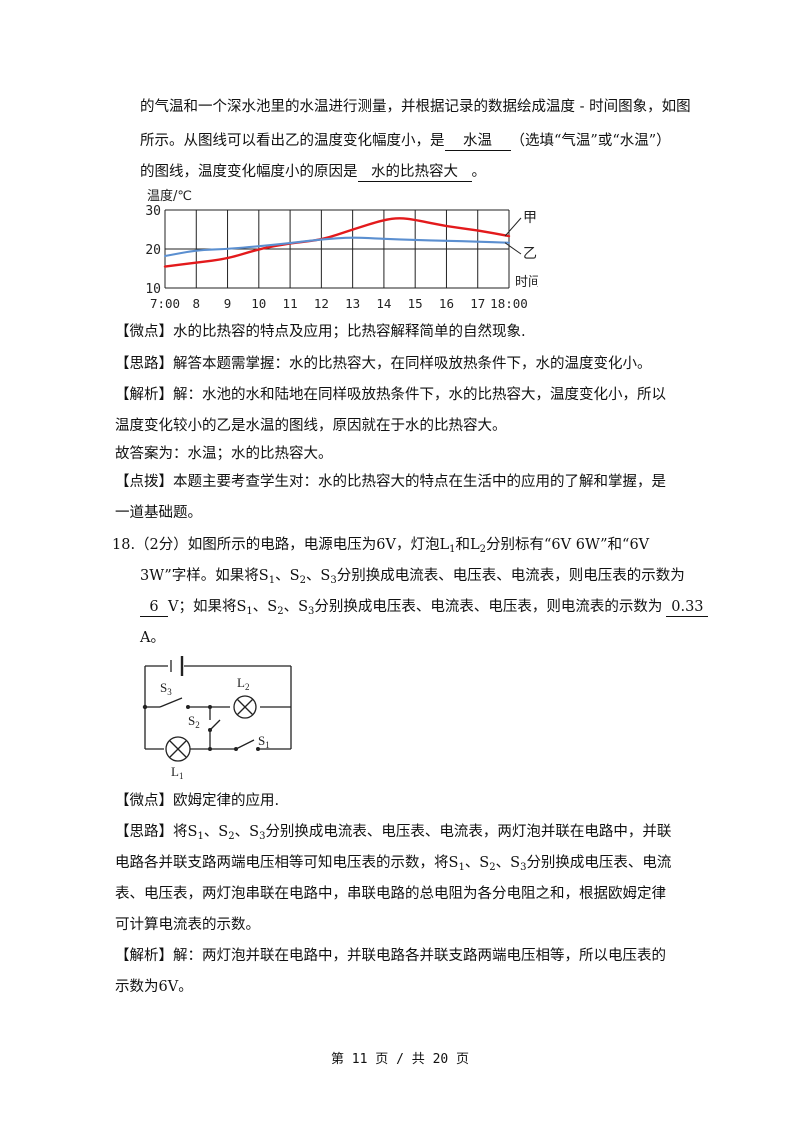  What do you see at coordinates (390, 956) in the screenshot?
I see `p18-jiexi-1: 【解析】解：两灯泡并联在电路中，并联电路各并联支路两端电压相等，所以电压表的` at bounding box center [390, 956].